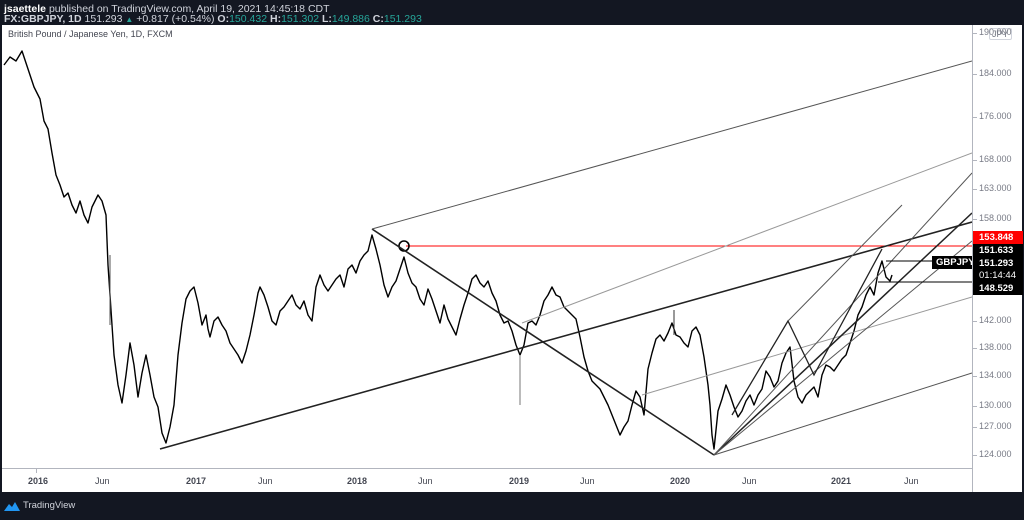 The image size is (1024, 520). Describe the element at coordinates (103, 19) in the screenshot. I see `last-price: 151.293` at that location.